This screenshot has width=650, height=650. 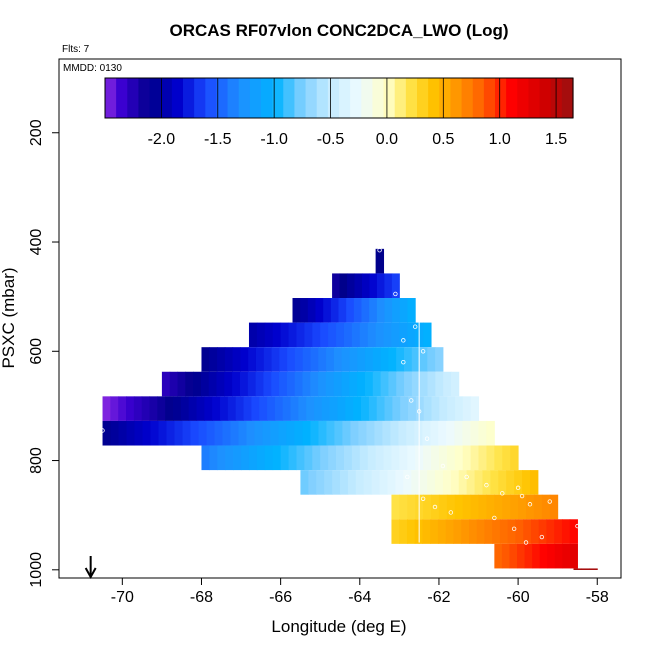 I want to click on y-axis-label: PSXC (mbar), so click(x=9, y=317).